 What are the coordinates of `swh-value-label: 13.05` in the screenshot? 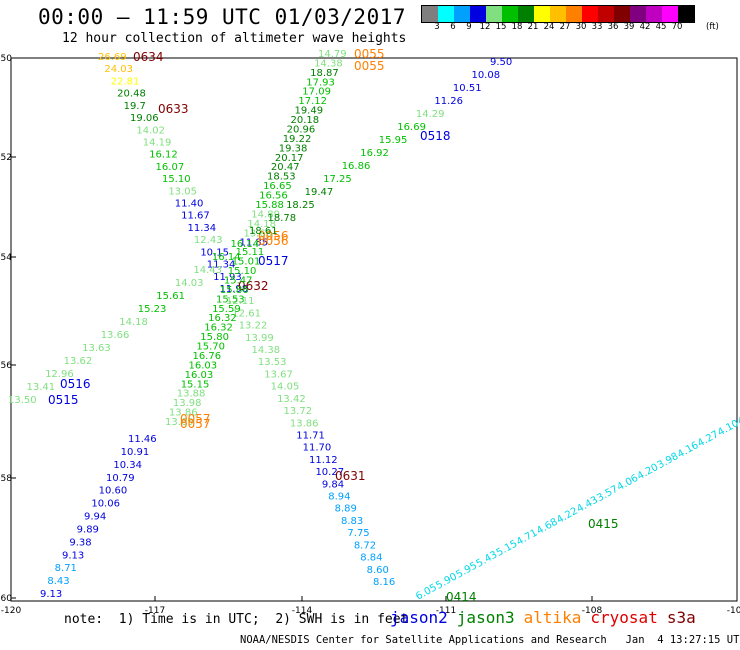 It's located at (182, 191).